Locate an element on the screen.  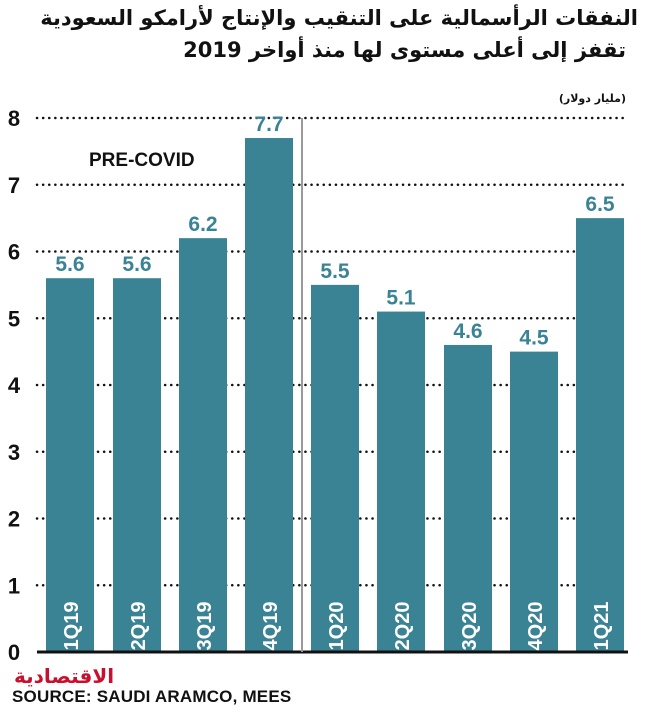
y-tick-label: 3 is located at coordinates (14, 452).